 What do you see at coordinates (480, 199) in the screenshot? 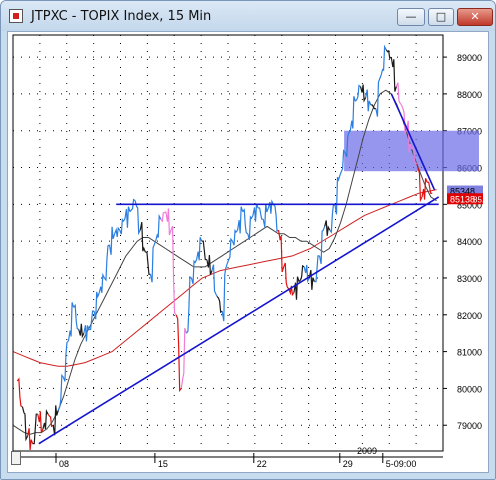
I see `price-tag-extra: 85.1` at bounding box center [480, 199].